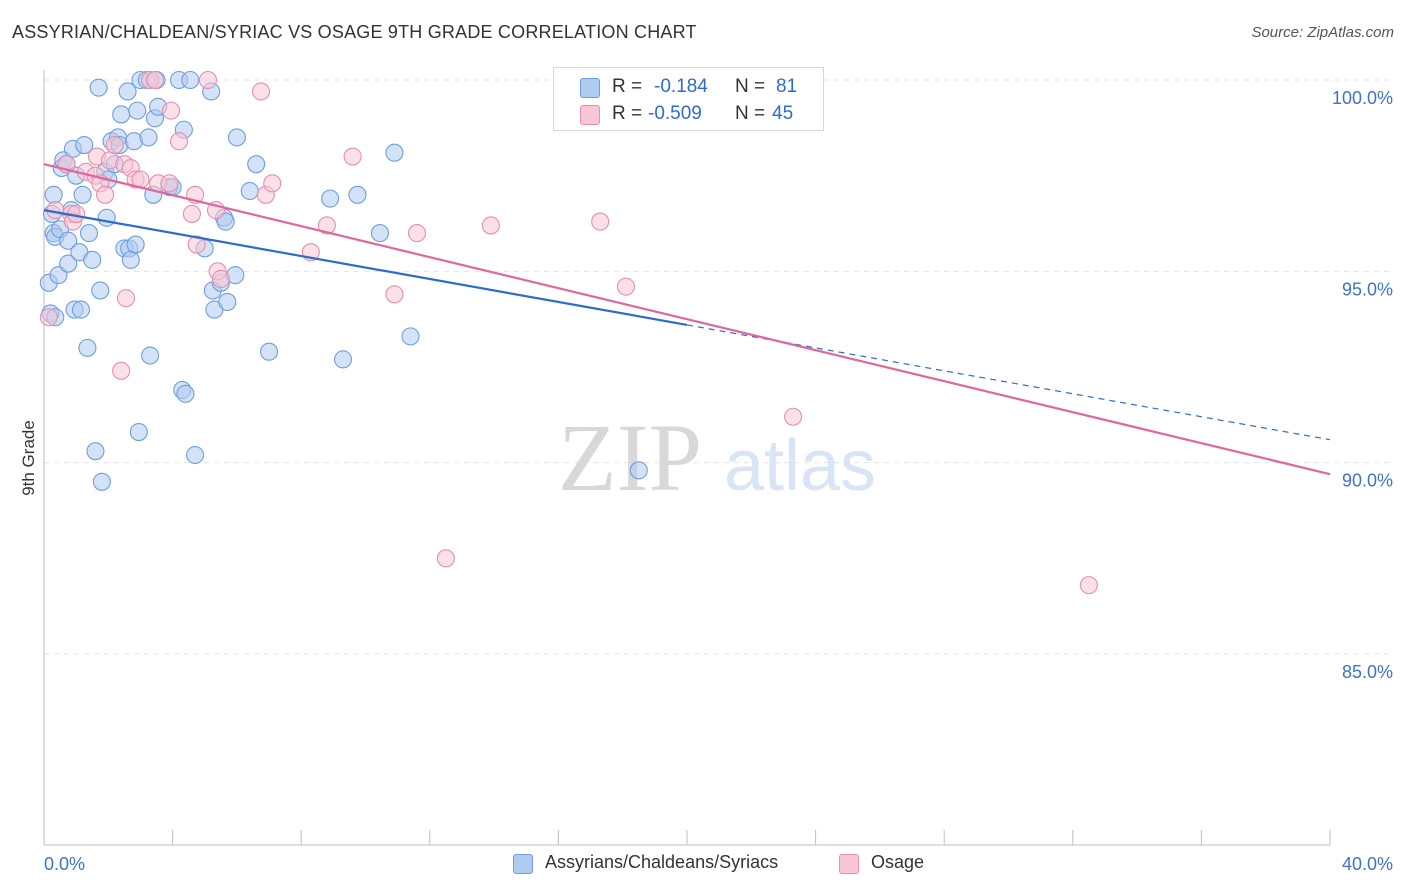 The height and width of the screenshot is (892, 1406). What do you see at coordinates (1322, 32) in the screenshot?
I see `source-label: Source: ZipAtlas.com` at bounding box center [1322, 32].